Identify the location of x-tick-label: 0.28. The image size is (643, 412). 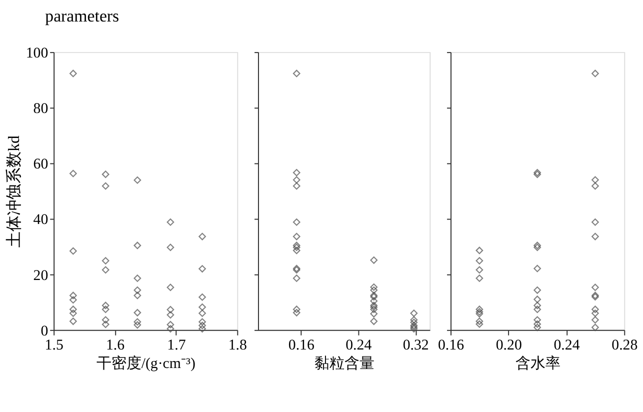
(625, 345).